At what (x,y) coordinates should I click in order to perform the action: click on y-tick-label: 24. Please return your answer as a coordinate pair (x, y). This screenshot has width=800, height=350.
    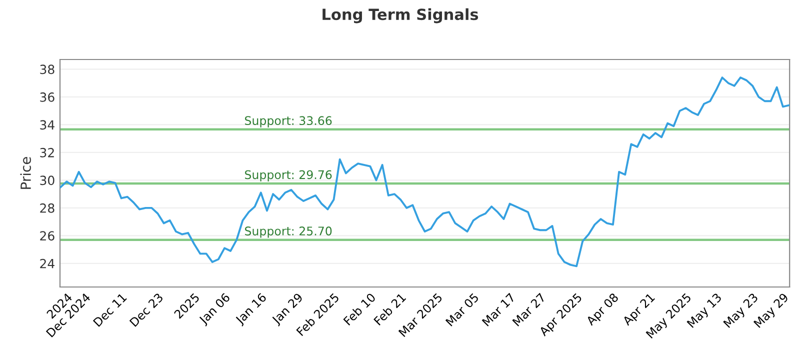
    Looking at the image, I should click on (47, 263).